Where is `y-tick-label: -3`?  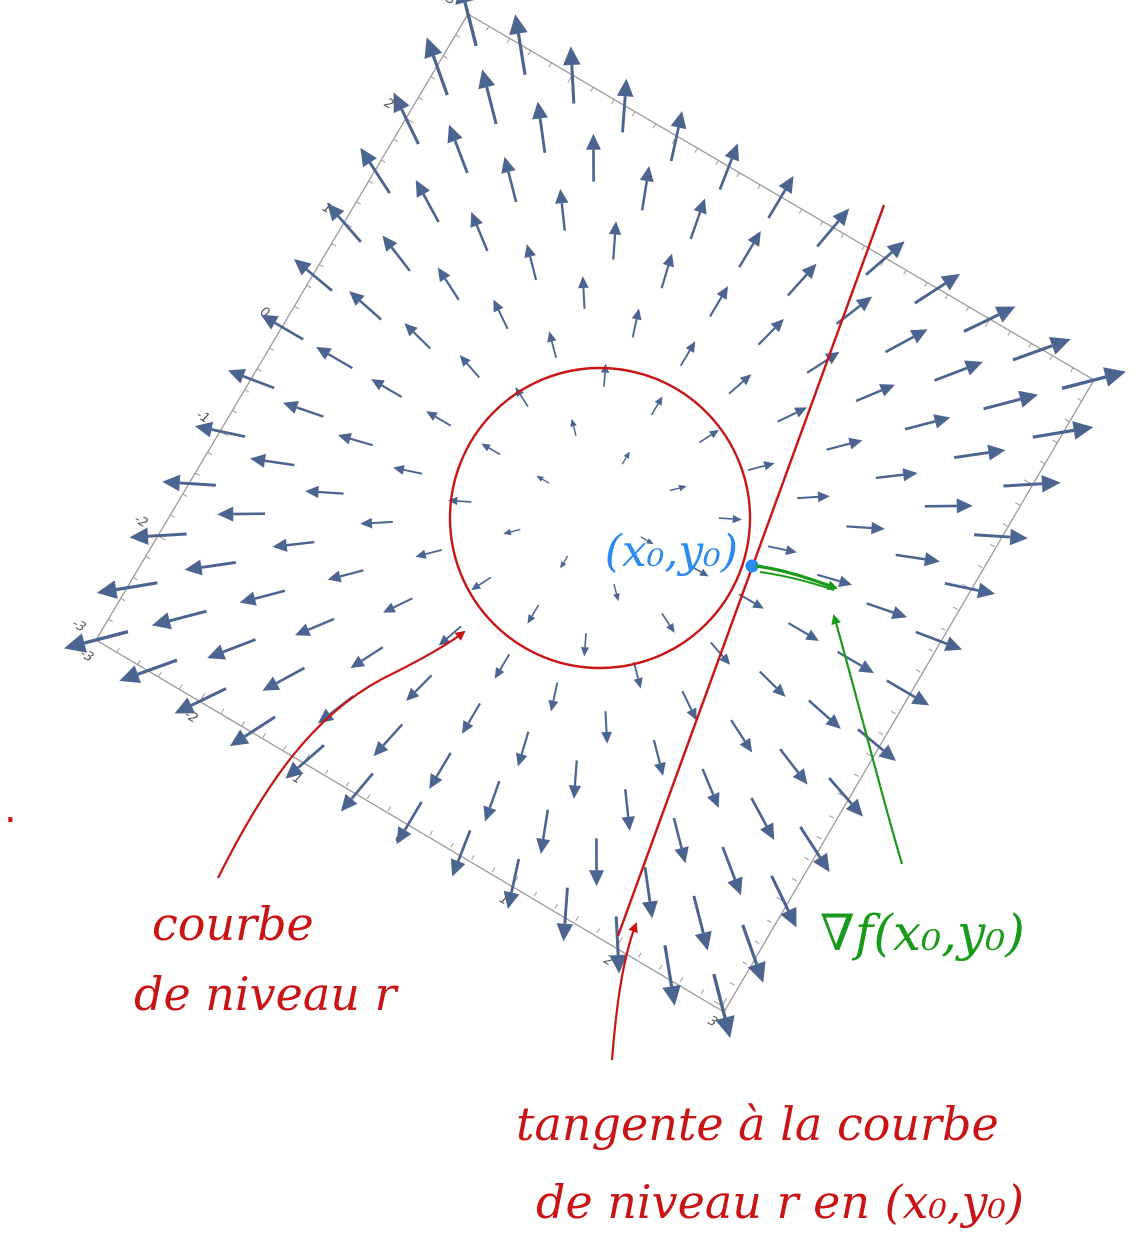 y-tick-label: -3 is located at coordinates (78, 625).